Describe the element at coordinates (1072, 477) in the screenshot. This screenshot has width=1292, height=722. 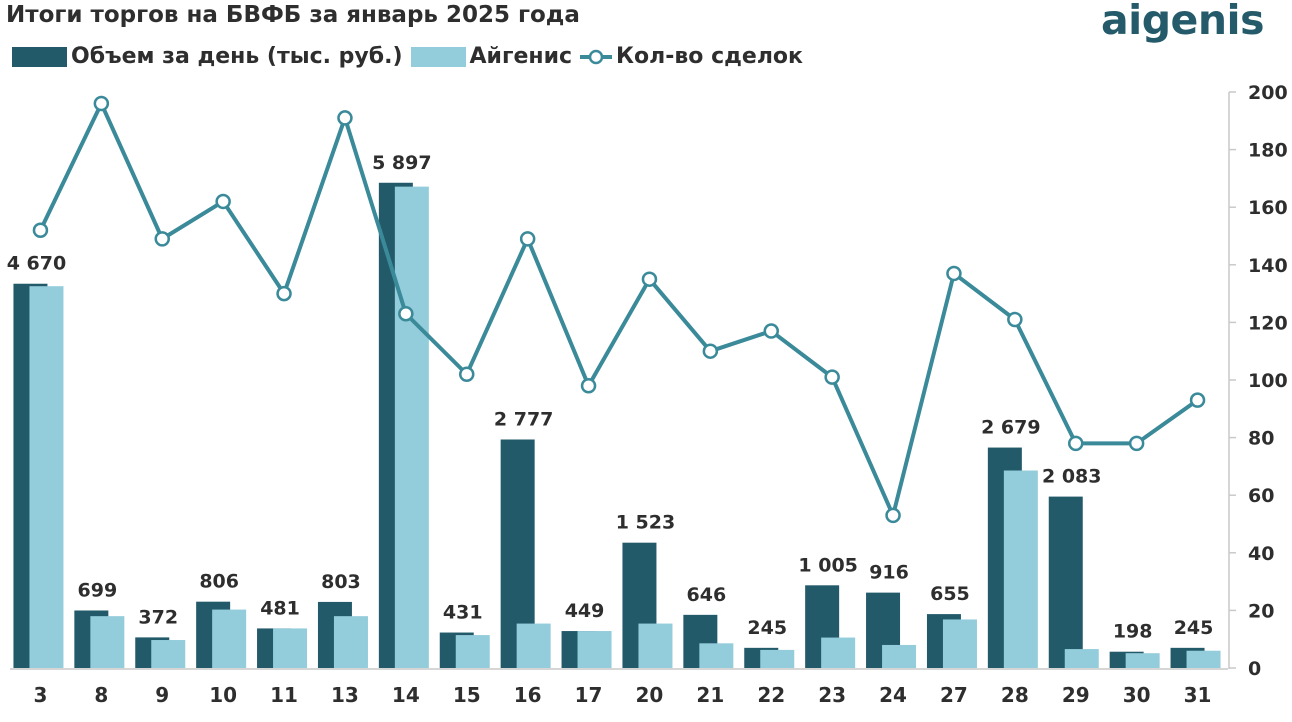
I see `bar-data-label: 2 083` at that location.